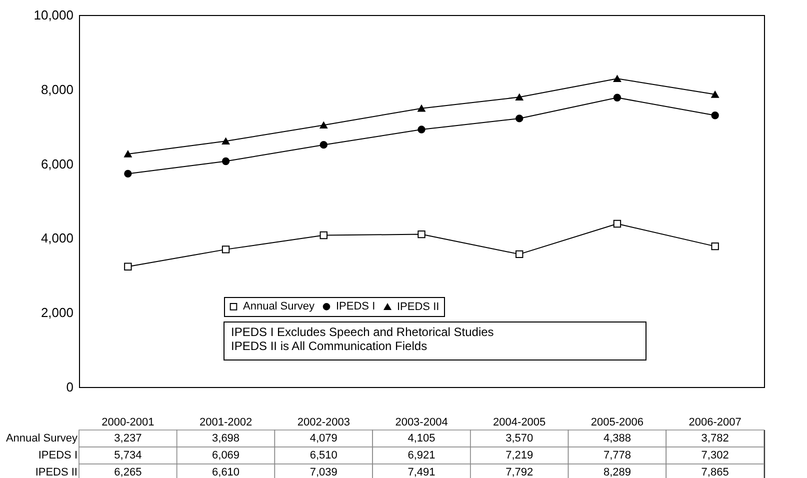 This screenshot has width=807, height=478. What do you see at coordinates (56, 472) in the screenshot?
I see `text: IPEDS II` at bounding box center [56, 472].